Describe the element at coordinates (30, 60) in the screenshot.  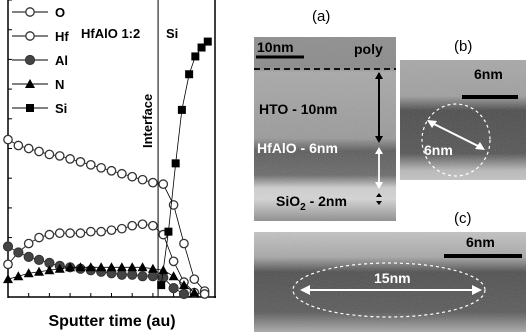
I see `legend-marker-al` at that location.